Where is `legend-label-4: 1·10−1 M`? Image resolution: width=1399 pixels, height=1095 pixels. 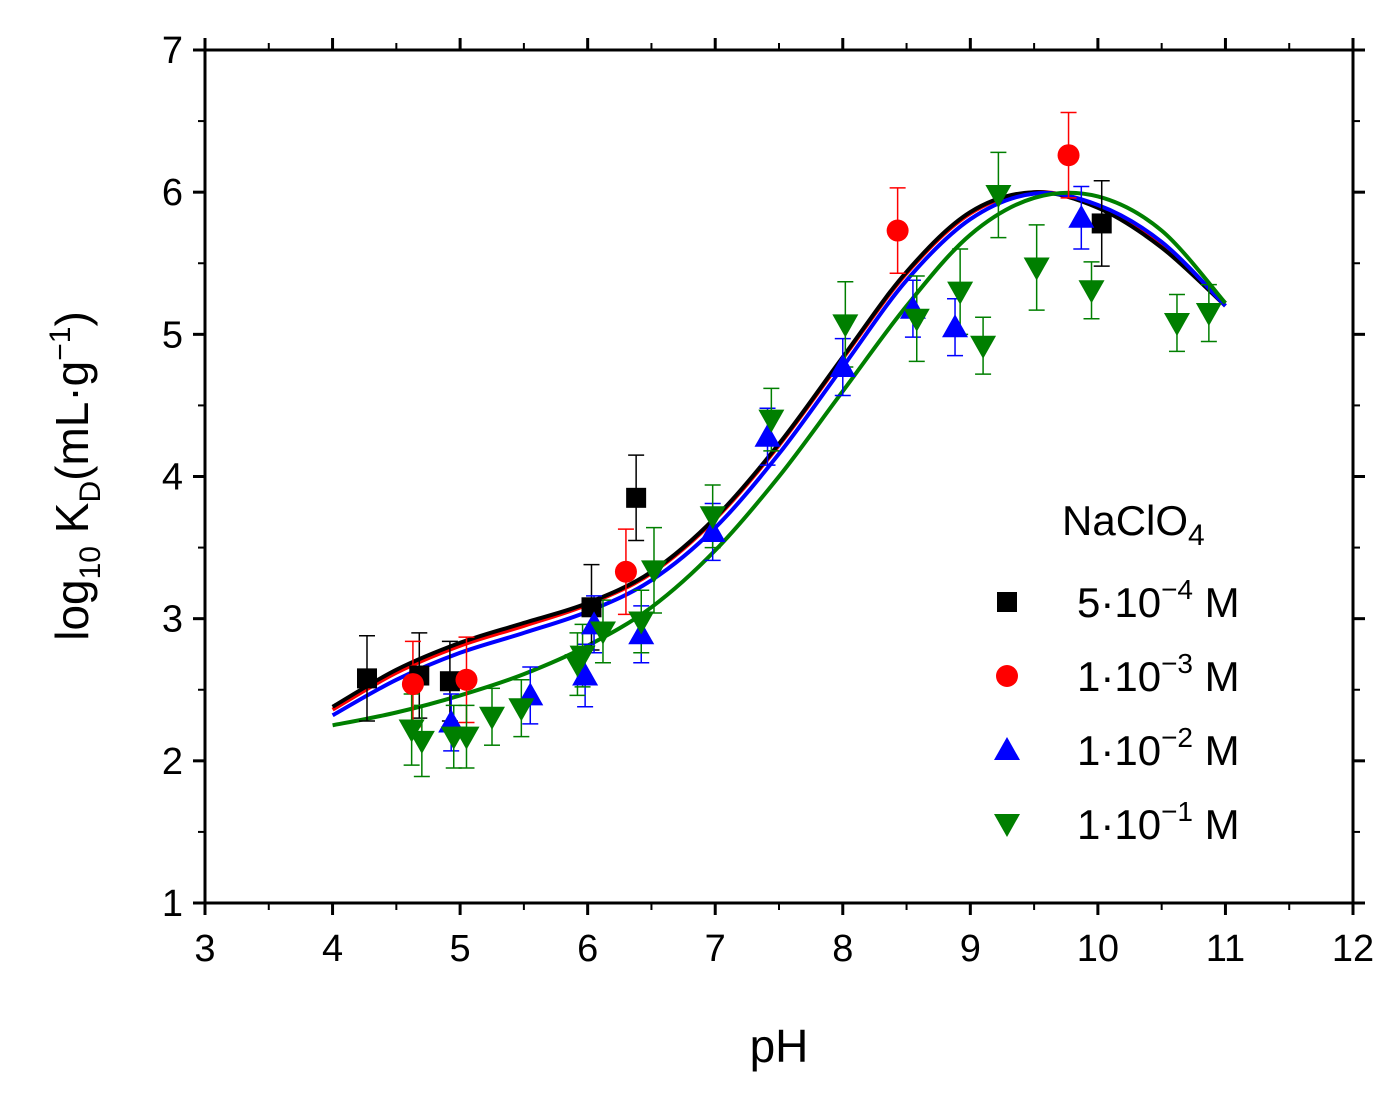 legend-label-4: 1·10−1 M is located at coordinates (1158, 822).